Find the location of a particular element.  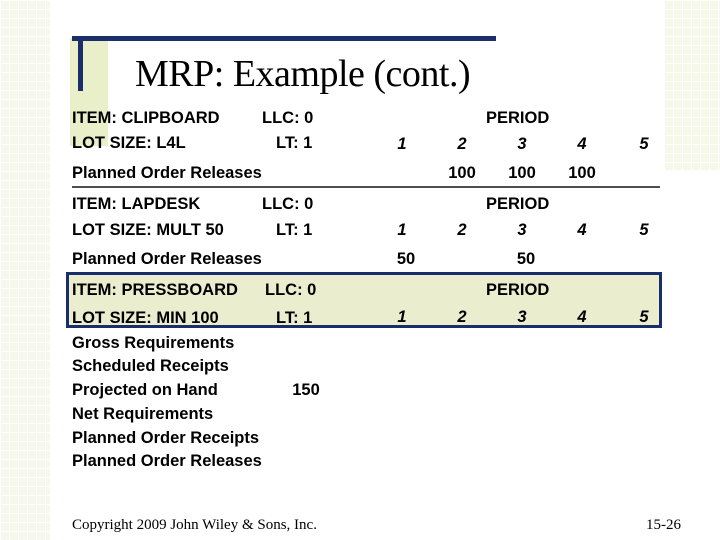

slide-title: MRP: Example (cont.) is located at coordinates (303, 74).